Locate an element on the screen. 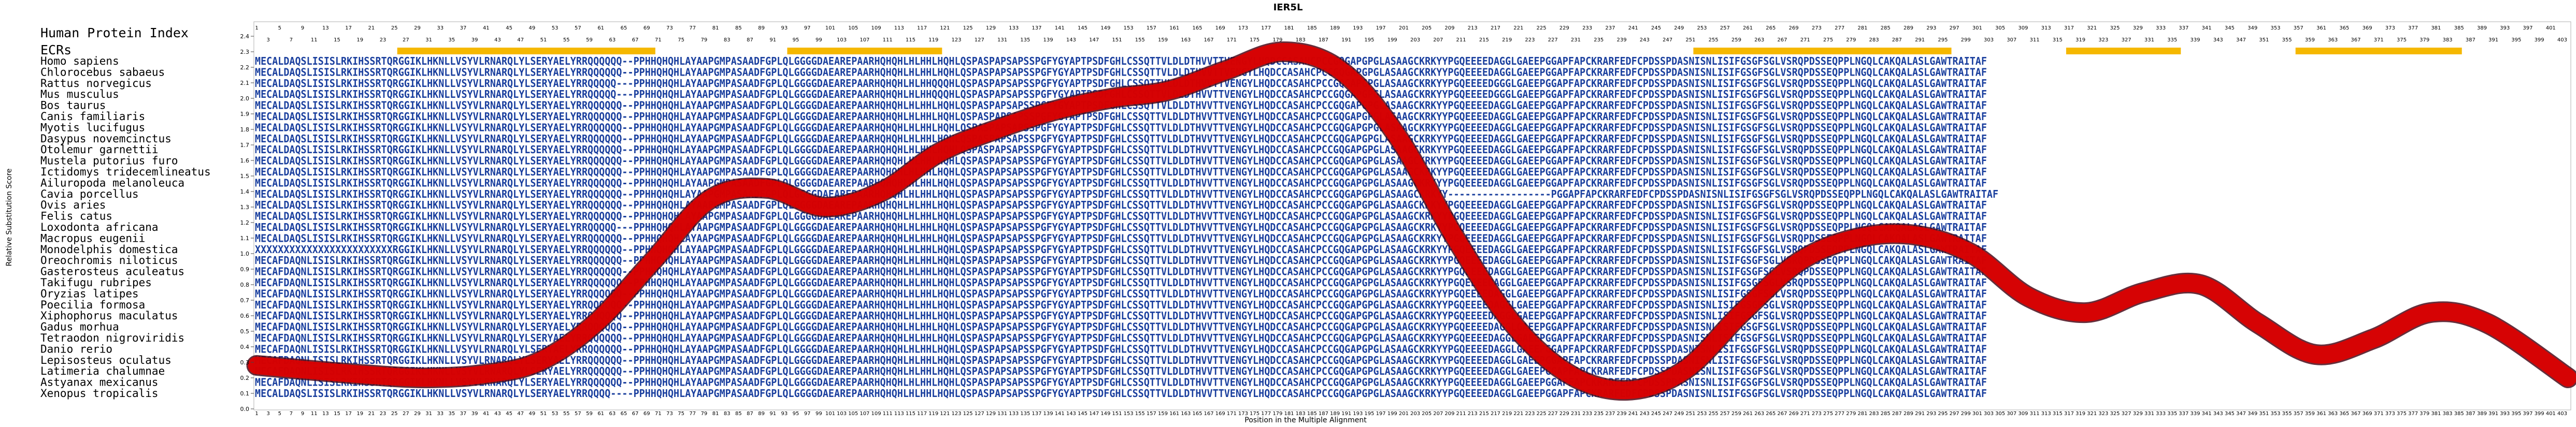 The width and height of the screenshot is (2576, 427). y-tick-label: 1.8 is located at coordinates (245, 129).